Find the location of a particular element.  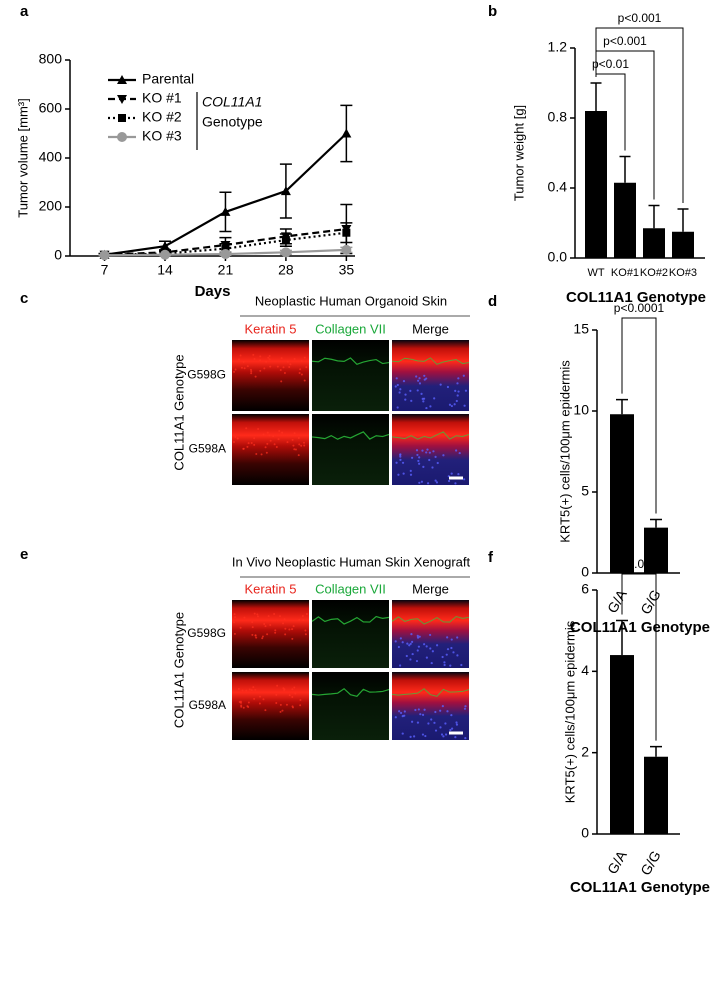

y-axis-label: Tumor weight [g] is located at coordinates (518, 153).